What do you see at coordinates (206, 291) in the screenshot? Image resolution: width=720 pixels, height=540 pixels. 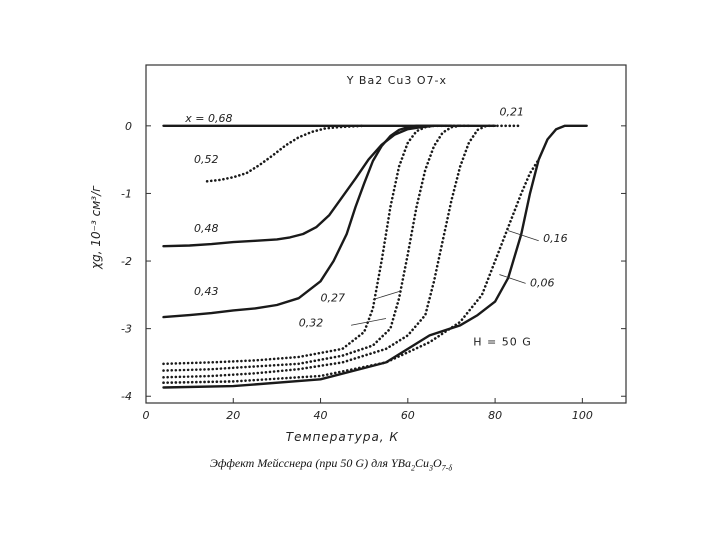 I see `series-label-0-43: 0,43` at bounding box center [206, 291].